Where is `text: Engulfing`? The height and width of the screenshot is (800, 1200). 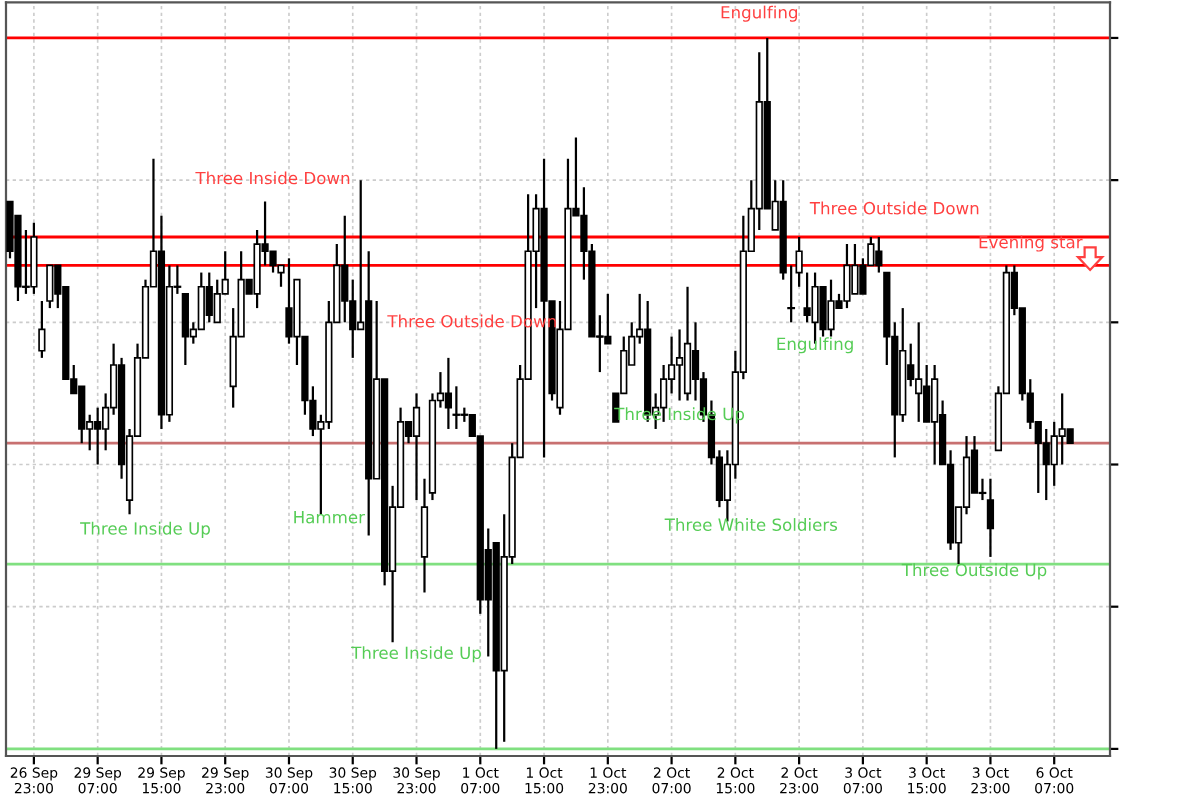 text: Engulfing is located at coordinates (759, 13).